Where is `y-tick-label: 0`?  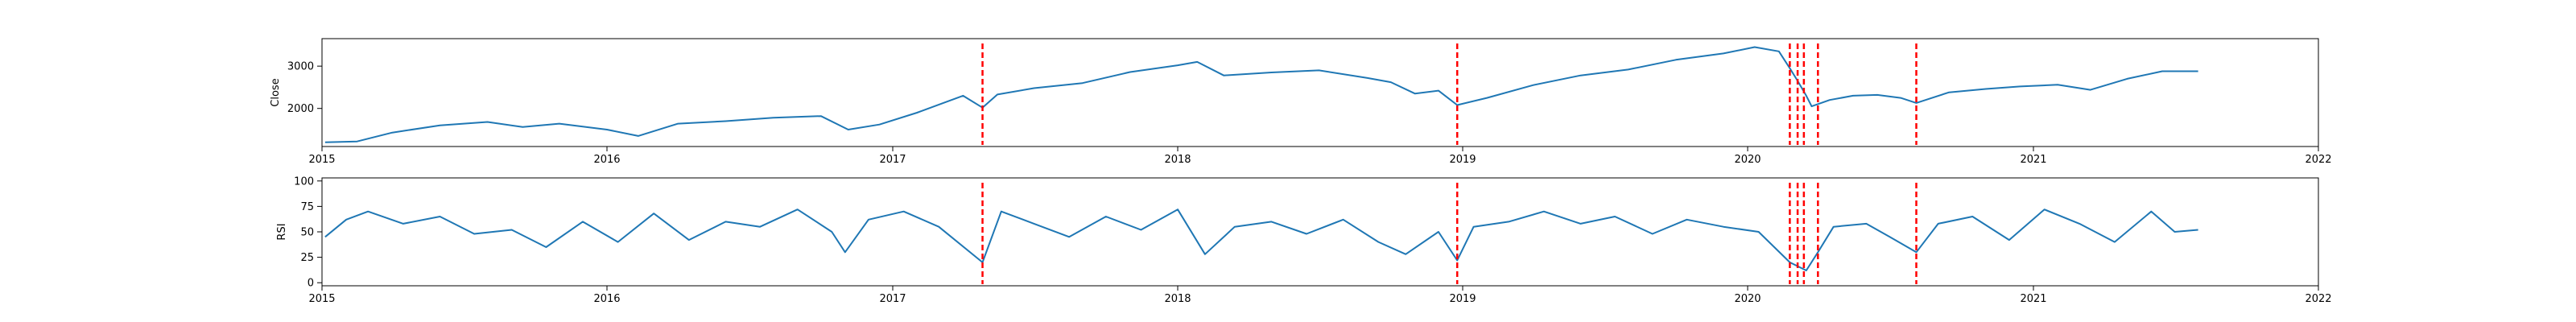 y-tick-label: 0 is located at coordinates (311, 284).